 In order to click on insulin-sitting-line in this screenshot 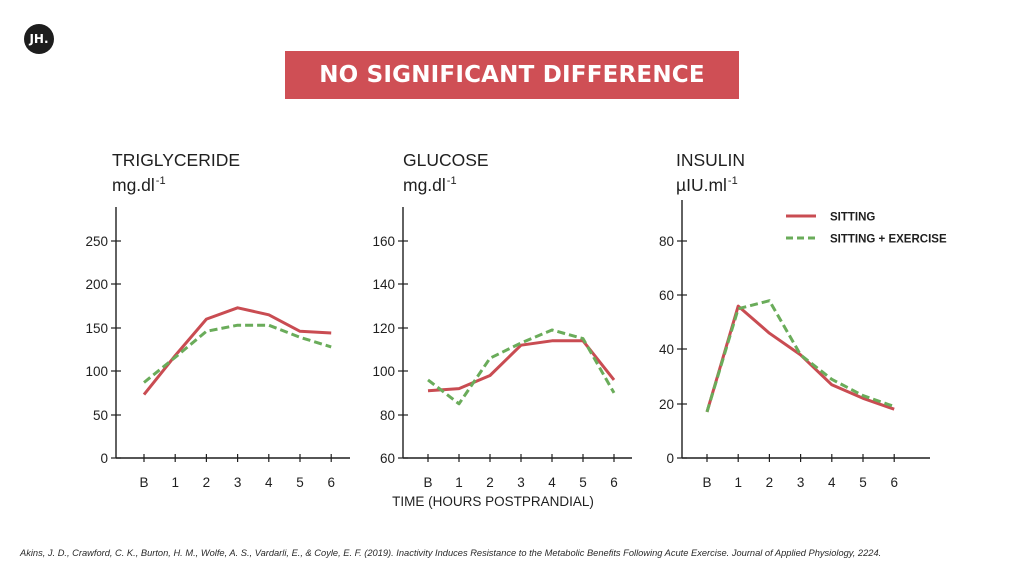, I will do `click(800, 358)`.